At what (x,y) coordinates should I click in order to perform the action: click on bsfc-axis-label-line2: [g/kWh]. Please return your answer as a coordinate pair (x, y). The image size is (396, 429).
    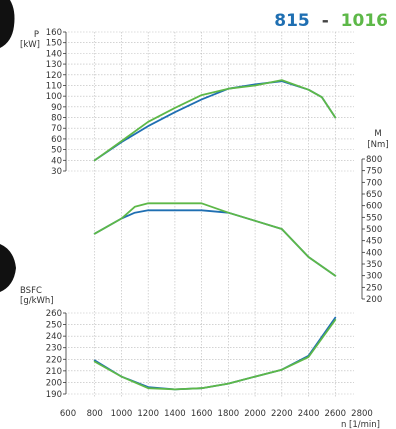
    Looking at the image, I should click on (37, 301).